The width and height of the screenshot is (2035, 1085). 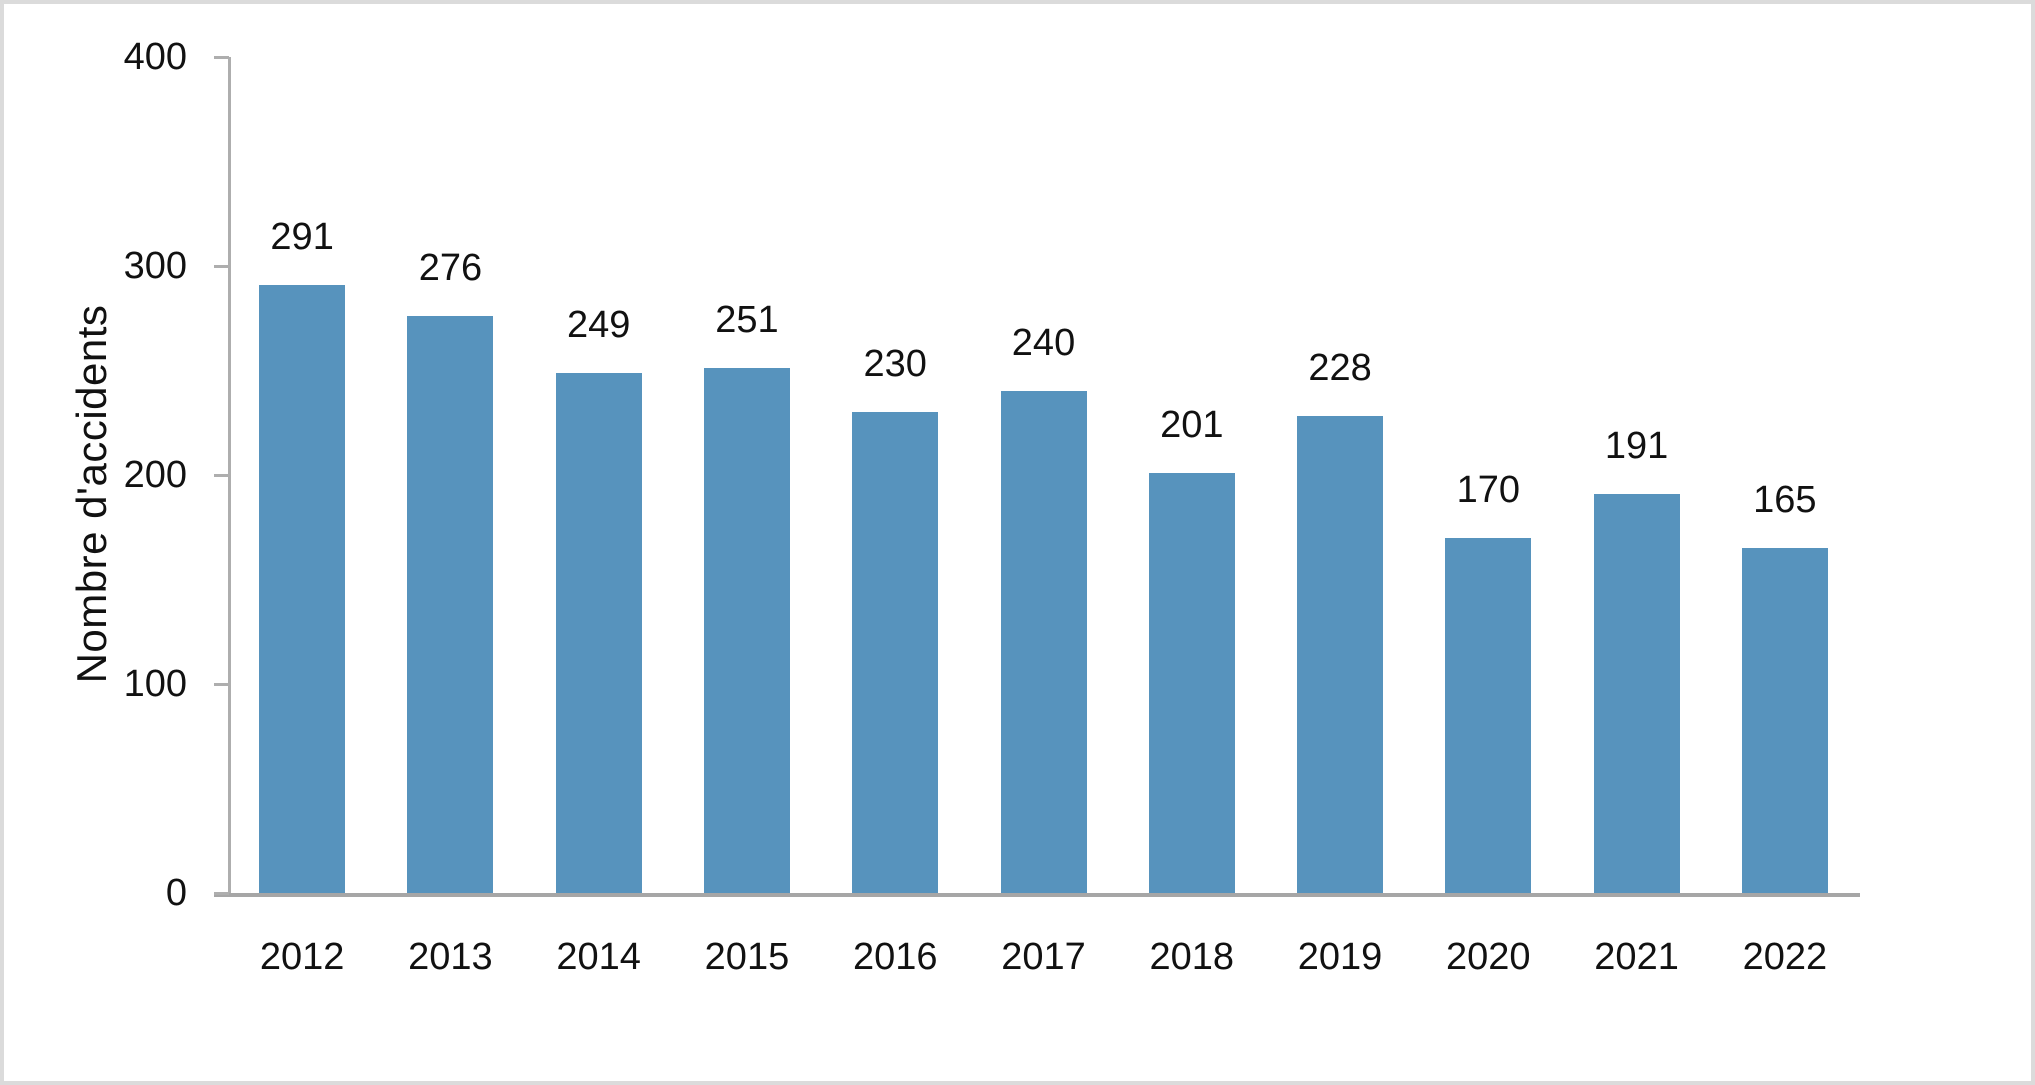 I want to click on x-tick-label: 2015, so click(x=747, y=957).